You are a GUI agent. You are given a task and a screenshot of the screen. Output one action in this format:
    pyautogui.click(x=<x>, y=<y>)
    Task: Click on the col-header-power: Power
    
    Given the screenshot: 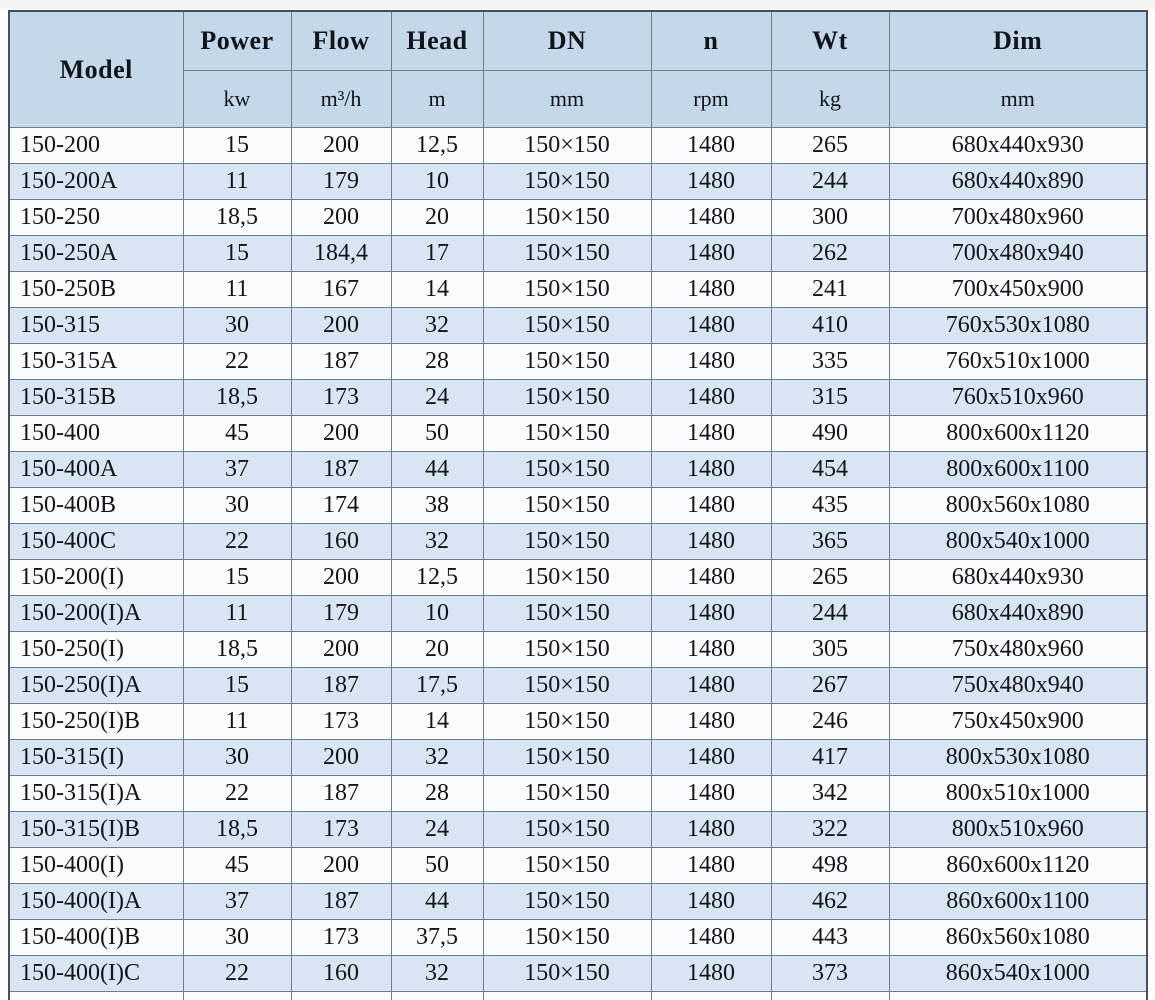 What is the action you would take?
    pyautogui.click(x=237, y=40)
    